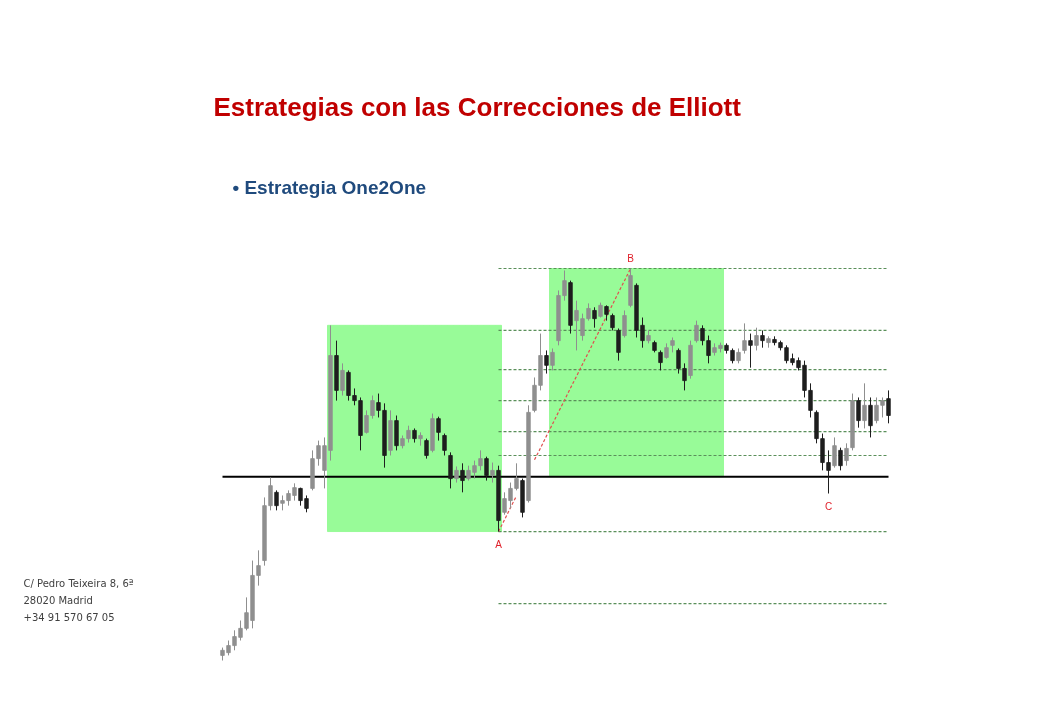 This screenshot has width=1040, height=720. What do you see at coordinates (329, 187) in the screenshot?
I see `chart-subtitle: • Estrategia One2One` at bounding box center [329, 187].